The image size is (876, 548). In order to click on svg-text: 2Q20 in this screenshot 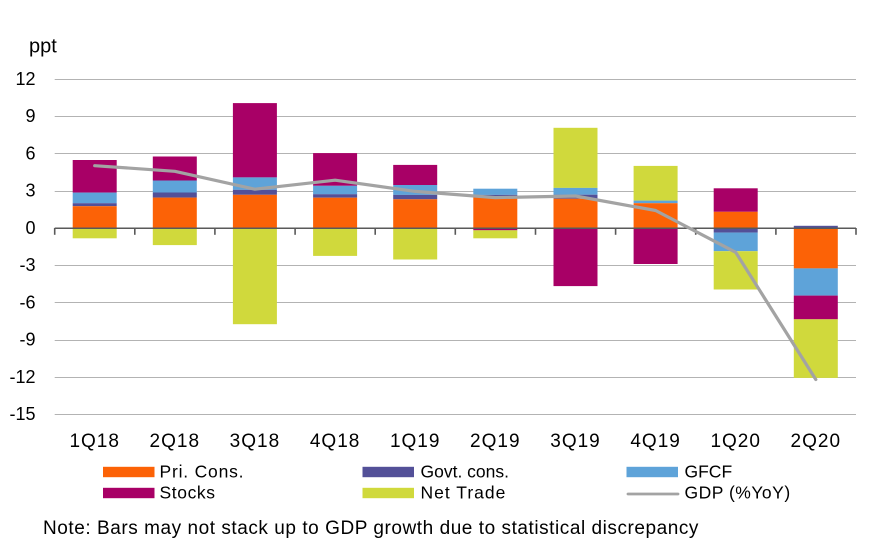, I will do `click(816, 441)`.